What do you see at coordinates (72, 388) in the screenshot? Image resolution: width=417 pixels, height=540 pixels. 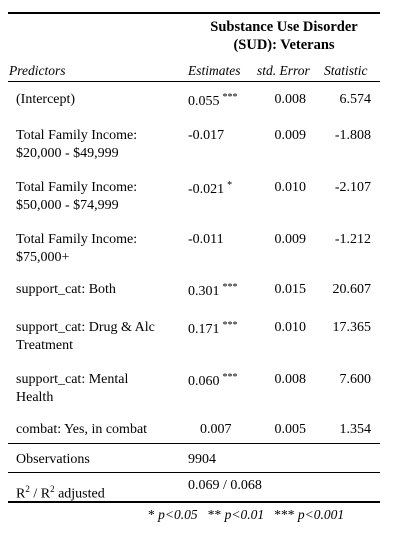 I see `row-predictor-support-mental-health: support_cat: Mental Health` at bounding box center [72, 388].